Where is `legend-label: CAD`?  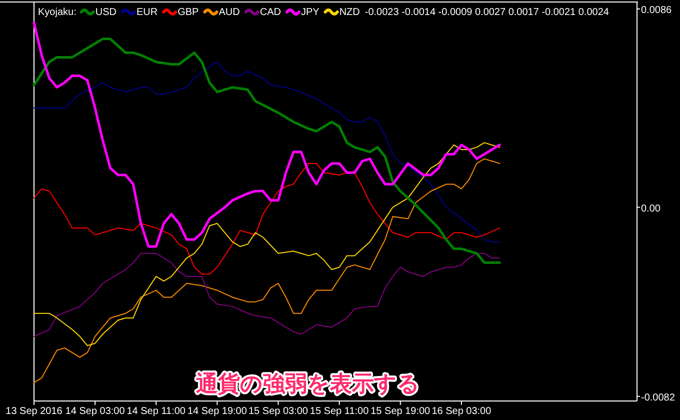 legend-label: CAD is located at coordinates (270, 12).